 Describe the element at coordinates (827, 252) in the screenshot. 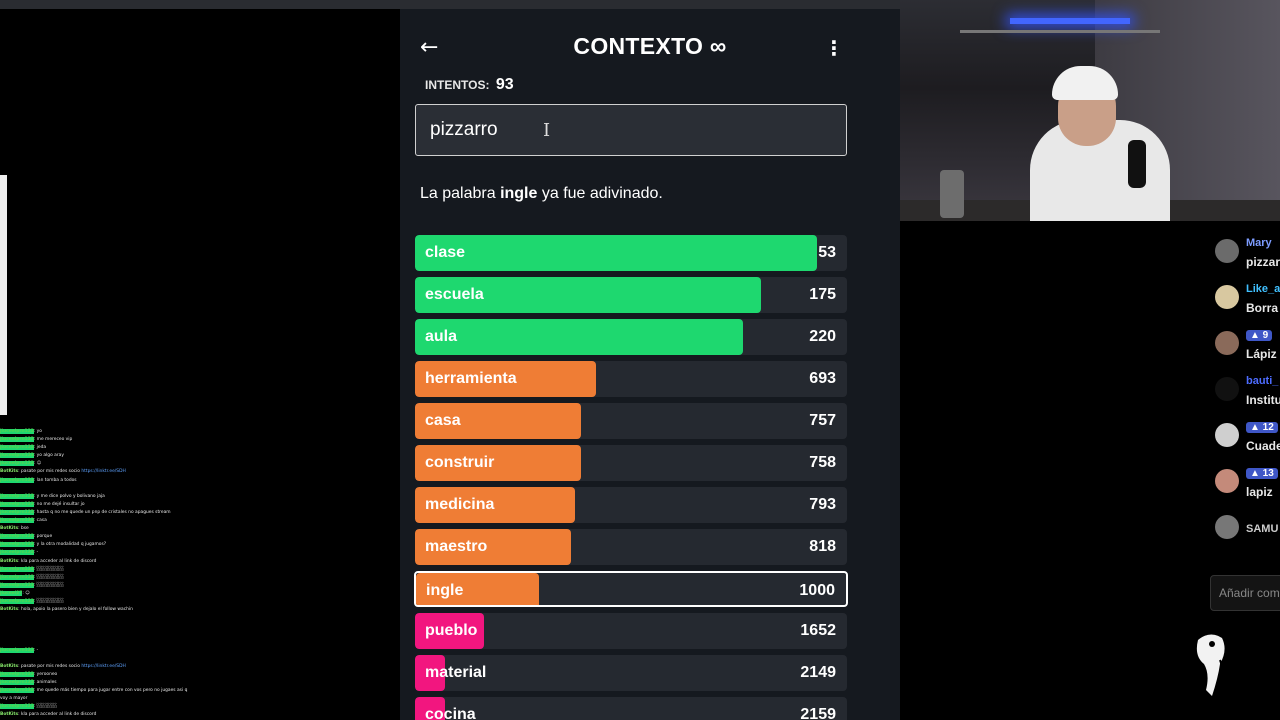

I see `guess-rank: 53` at that location.